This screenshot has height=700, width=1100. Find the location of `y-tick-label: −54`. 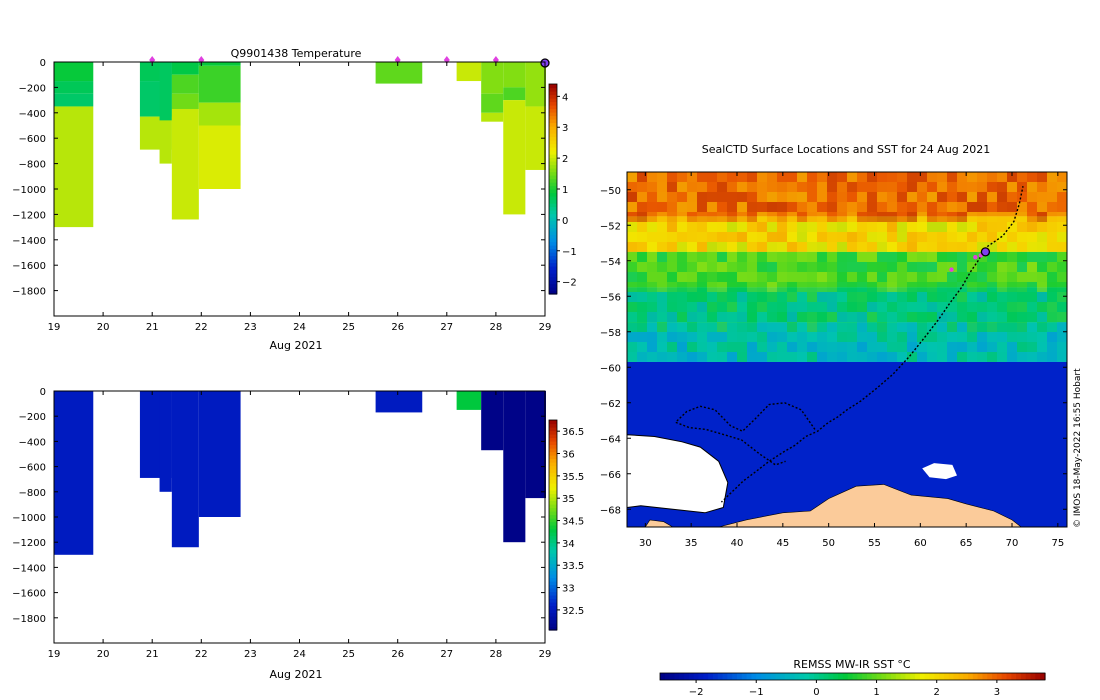

y-tick-label: −54 is located at coordinates (610, 262).